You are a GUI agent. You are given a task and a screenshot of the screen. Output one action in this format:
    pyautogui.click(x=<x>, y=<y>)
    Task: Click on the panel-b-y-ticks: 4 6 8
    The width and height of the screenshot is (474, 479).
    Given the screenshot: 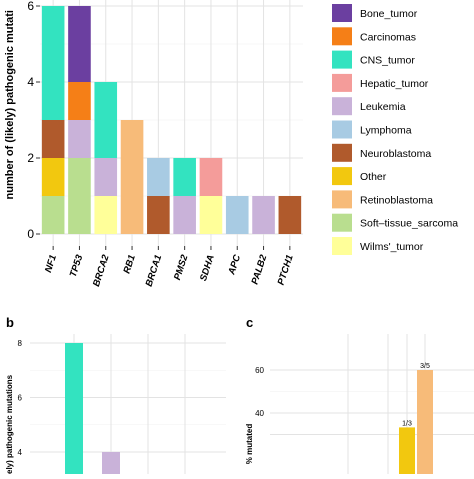 What is the action you would take?
    pyautogui.click(x=20, y=398)
    